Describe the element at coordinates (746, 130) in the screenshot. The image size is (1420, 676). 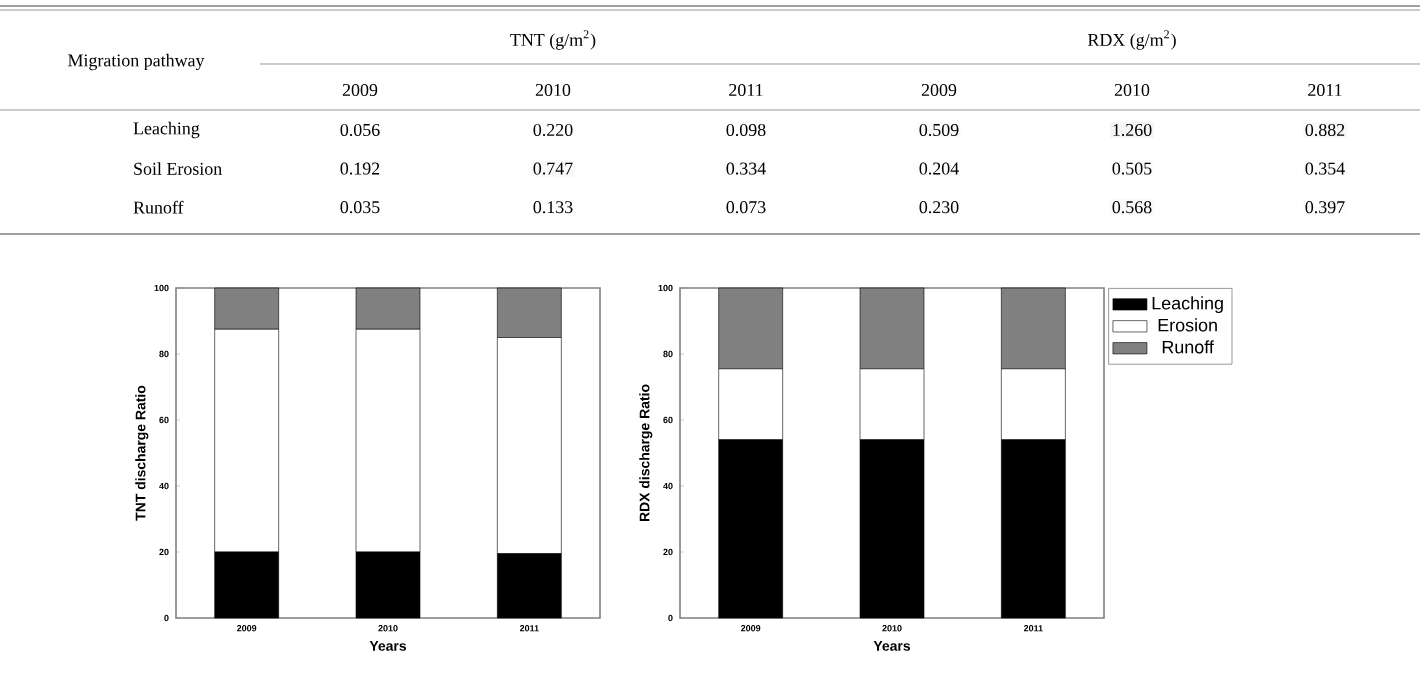
I see `data-label: 0.098` at that location.